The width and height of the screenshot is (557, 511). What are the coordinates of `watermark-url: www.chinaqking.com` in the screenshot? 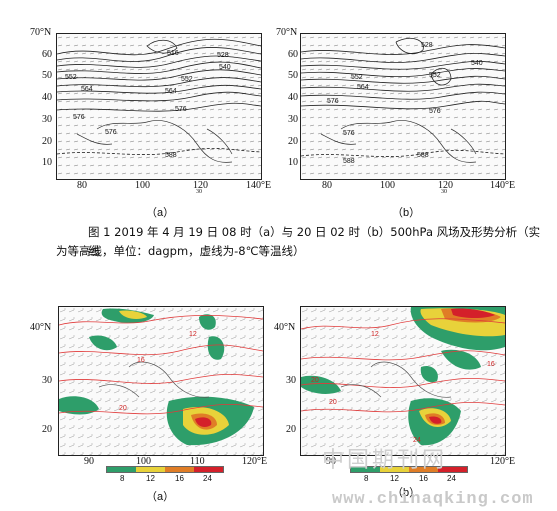 It's located at (433, 499).